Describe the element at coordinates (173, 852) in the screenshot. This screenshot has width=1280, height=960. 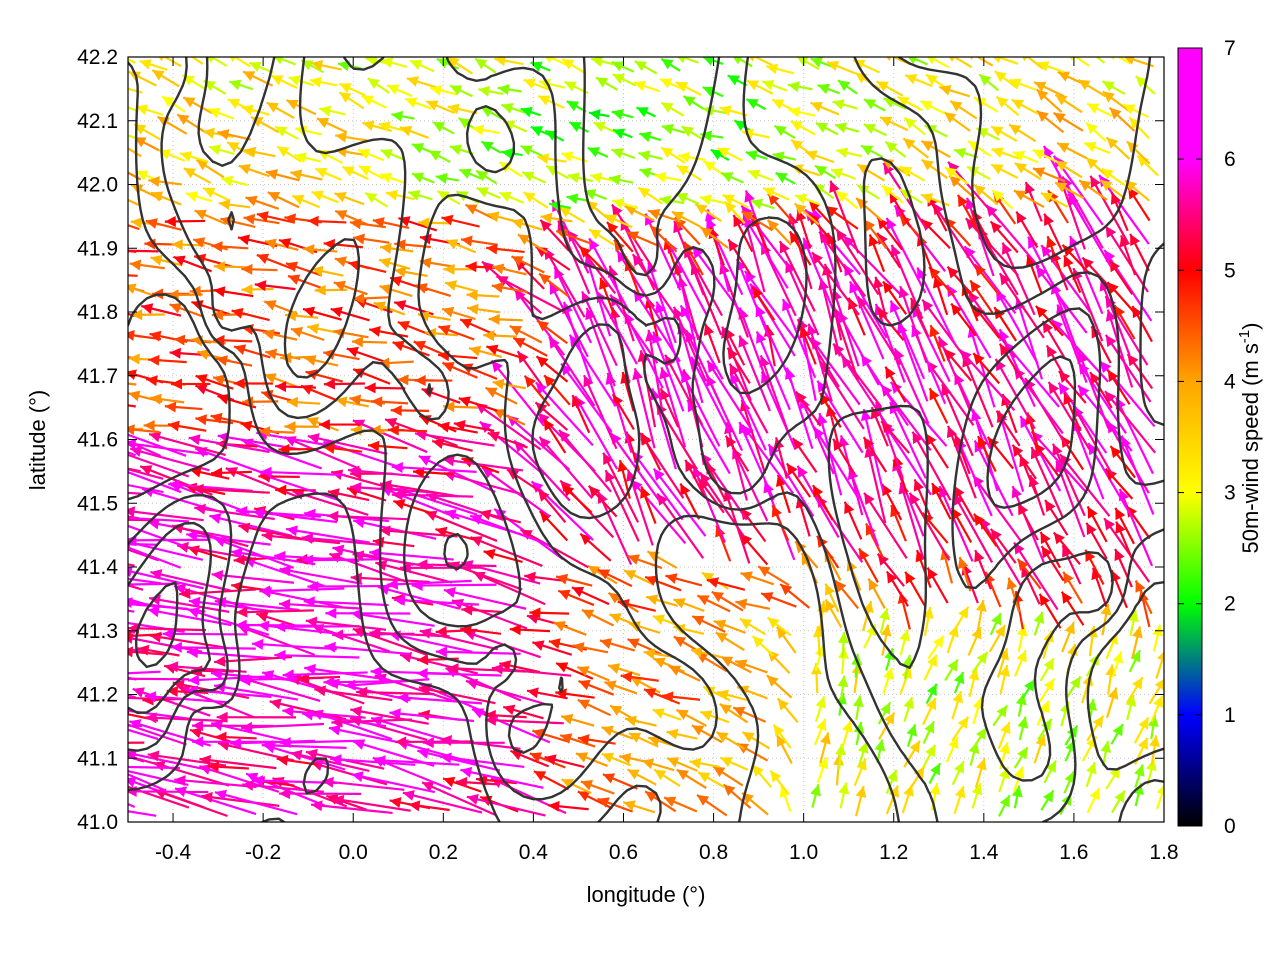
I see `x-tick-label: -0.4` at that location.